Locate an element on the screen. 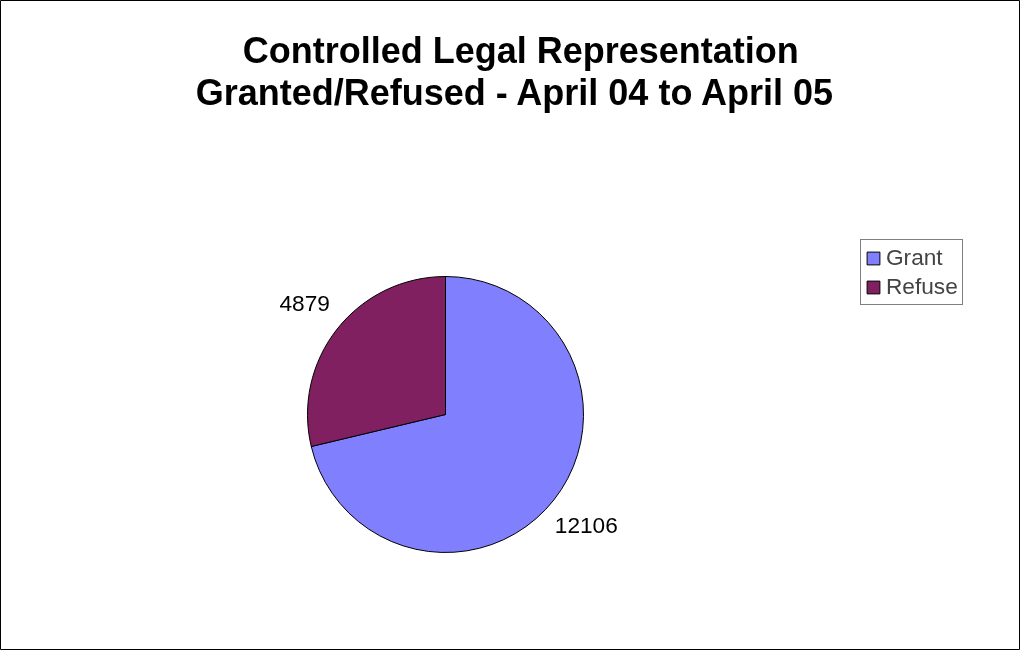  data-label: 12106 is located at coordinates (586, 525).